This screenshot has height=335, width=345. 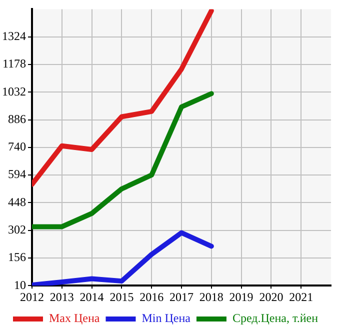 What do you see at coordinates (17, 229) in the screenshot?
I see `y-tick-label: 302` at bounding box center [17, 229].